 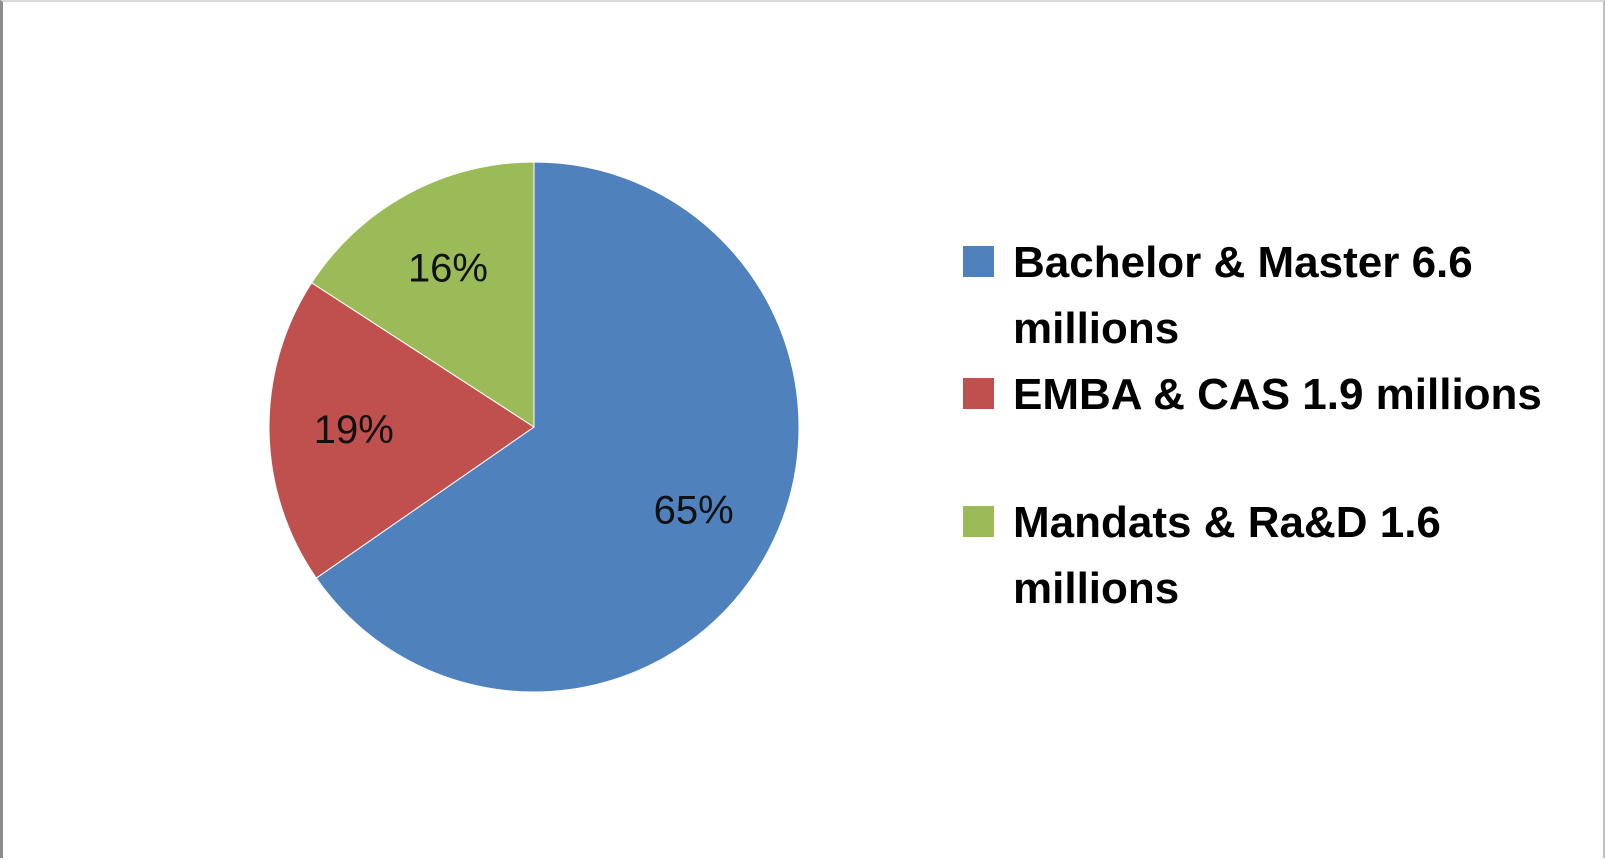 What do you see at coordinates (1277, 394) in the screenshot?
I see `legend-label-emba-cas: EMBA & CAS 1.9 millions` at bounding box center [1277, 394].